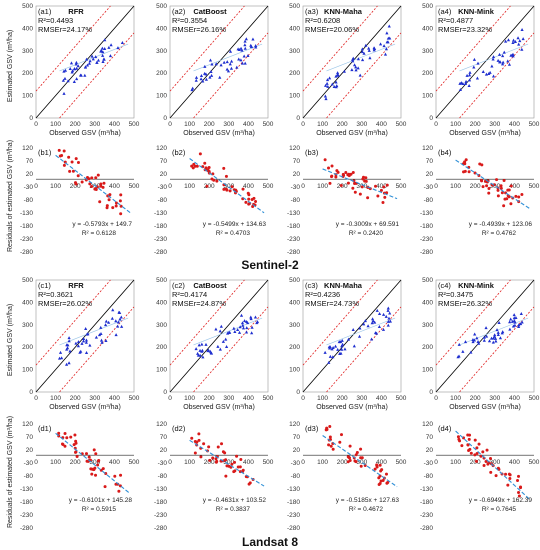 The width and height of the screenshot is (540, 550). I want to click on y-tick-label: -280, so click(26, 252).